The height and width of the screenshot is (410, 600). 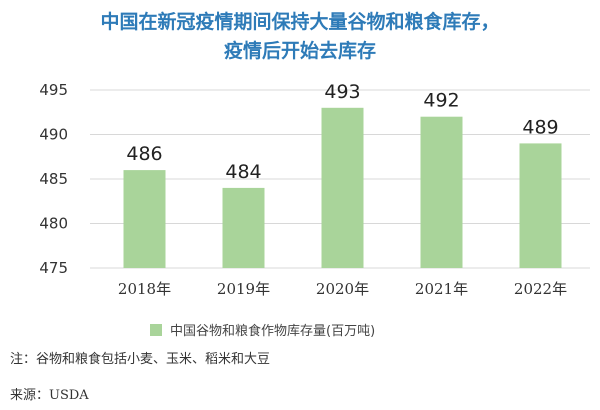 What do you see at coordinates (156, 329) in the screenshot?
I see `legend-swatch` at bounding box center [156, 329].